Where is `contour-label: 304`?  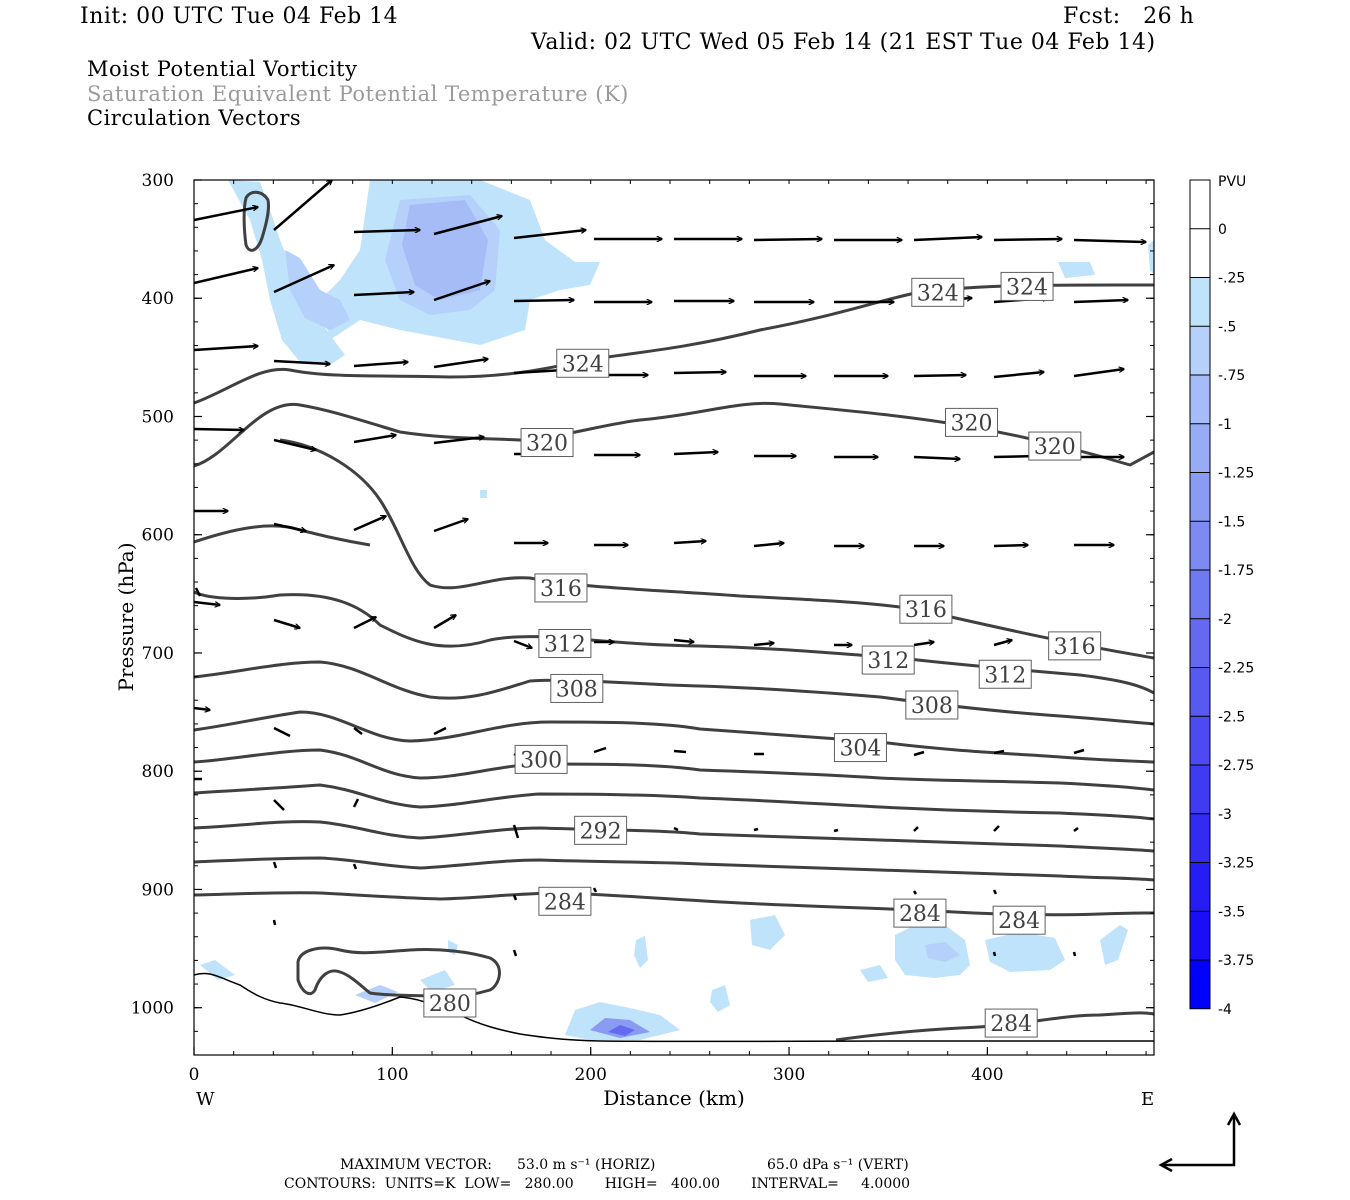
contour-label: 304 is located at coordinates (860, 748).